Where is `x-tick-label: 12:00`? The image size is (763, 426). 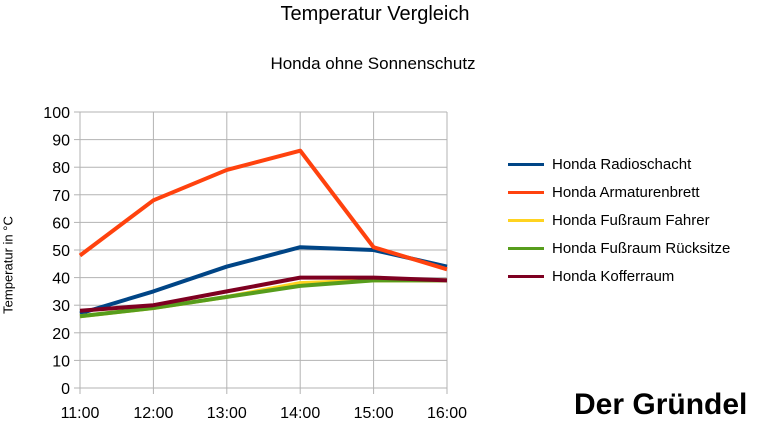
x-tick-label: 12:00 is located at coordinates (153, 413).